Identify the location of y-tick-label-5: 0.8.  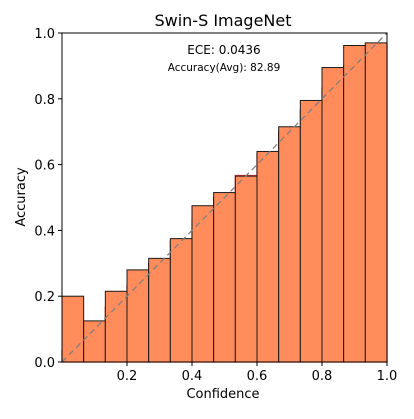
(44, 100).